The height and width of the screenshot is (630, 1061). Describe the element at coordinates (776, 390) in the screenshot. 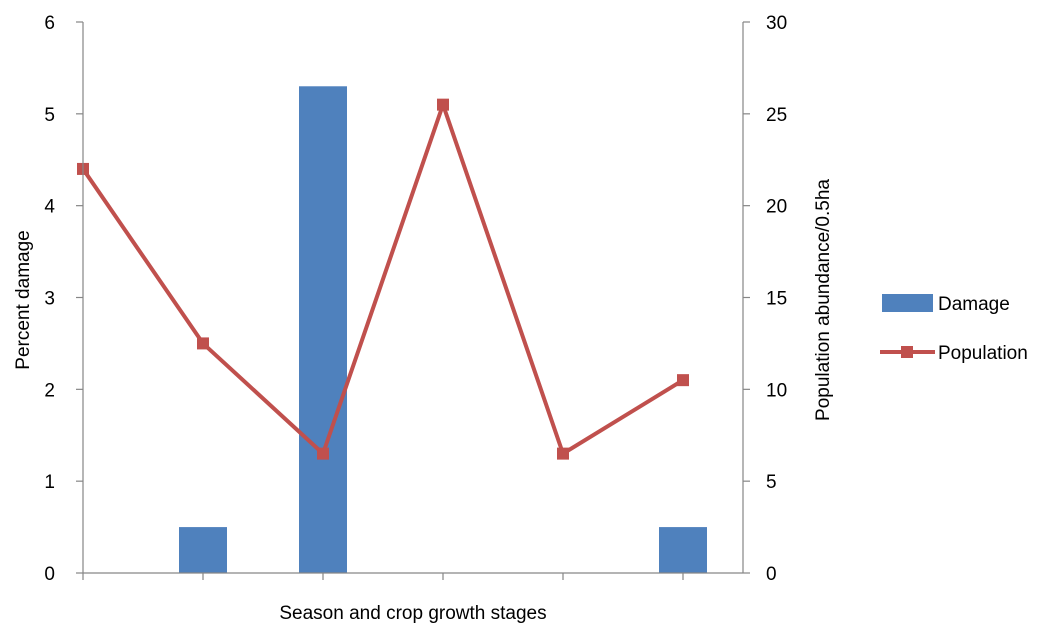

I see `right-tick-label: 10` at that location.